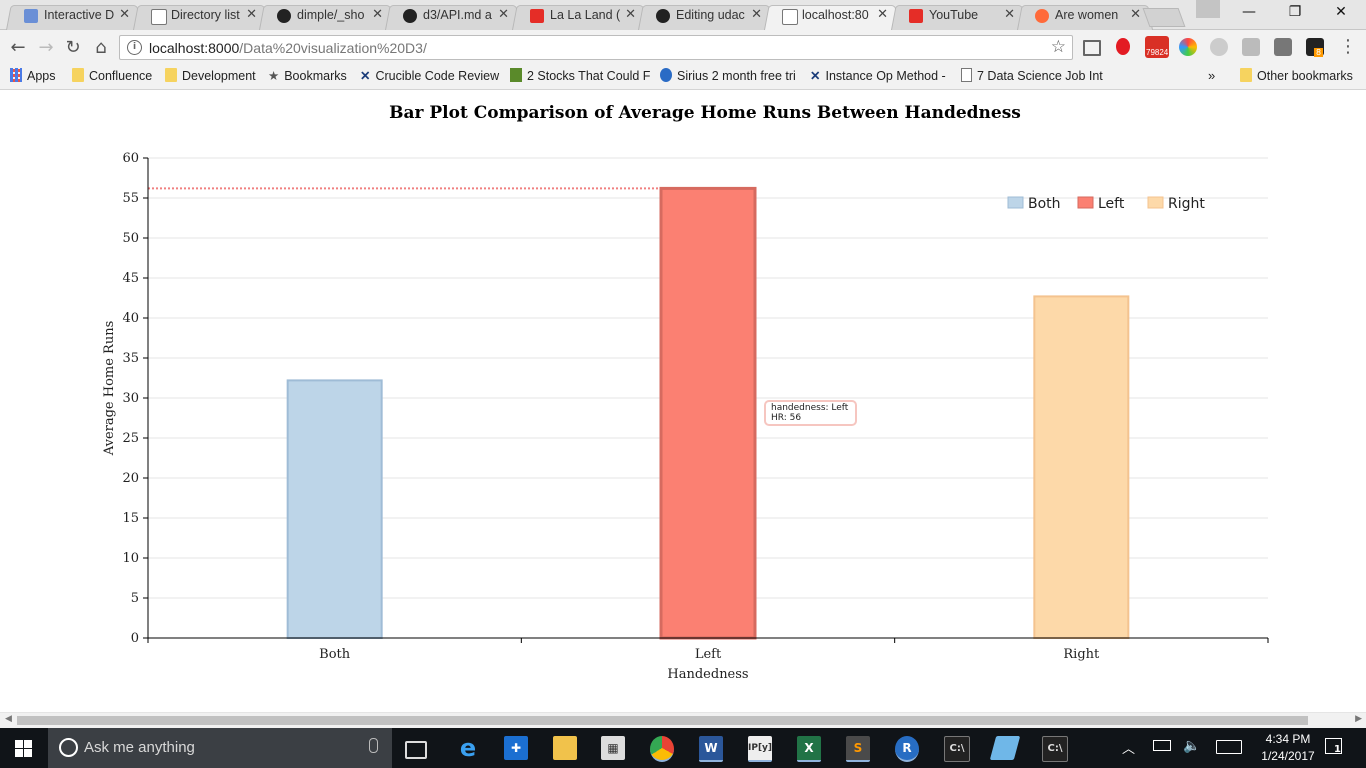 The image size is (1366, 768). Describe the element at coordinates (1157, 47) in the screenshot. I see `gmail-icon: 79824` at that location.